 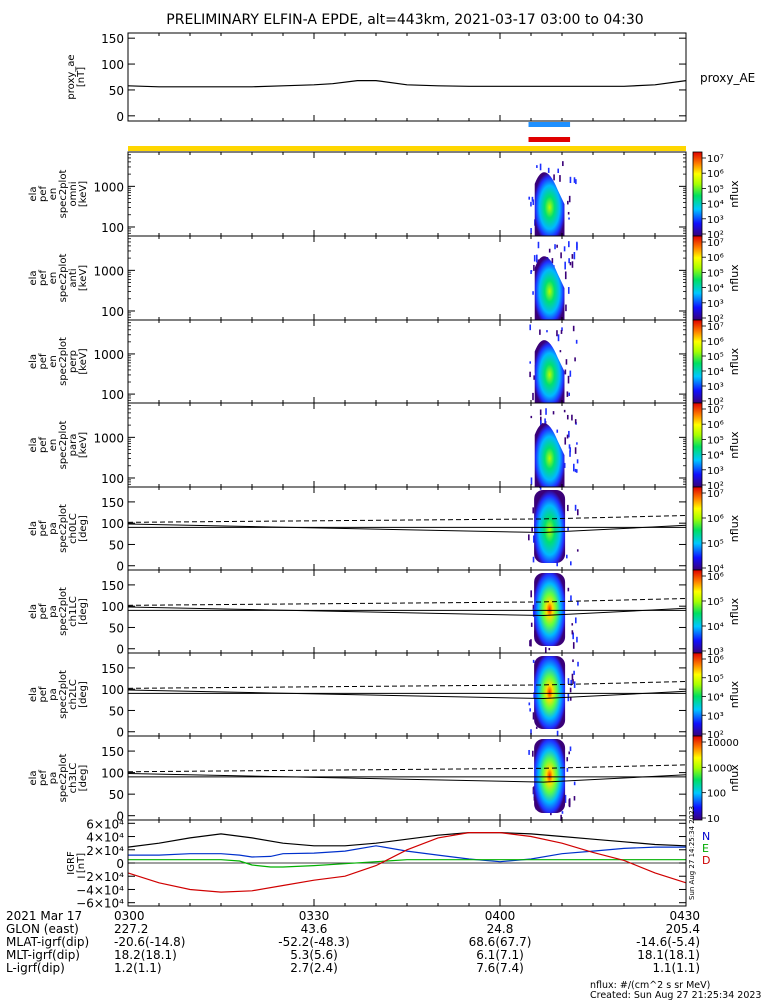 I want to click on xaxis-cell: 0400, so click(x=500, y=916).